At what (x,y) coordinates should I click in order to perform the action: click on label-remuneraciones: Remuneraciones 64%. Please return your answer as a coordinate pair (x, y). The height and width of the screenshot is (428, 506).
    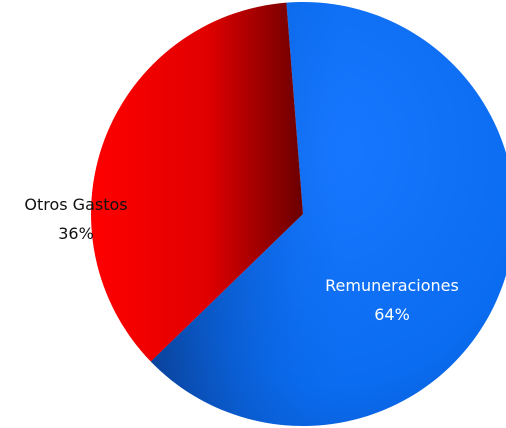
    Looking at the image, I should click on (392, 300).